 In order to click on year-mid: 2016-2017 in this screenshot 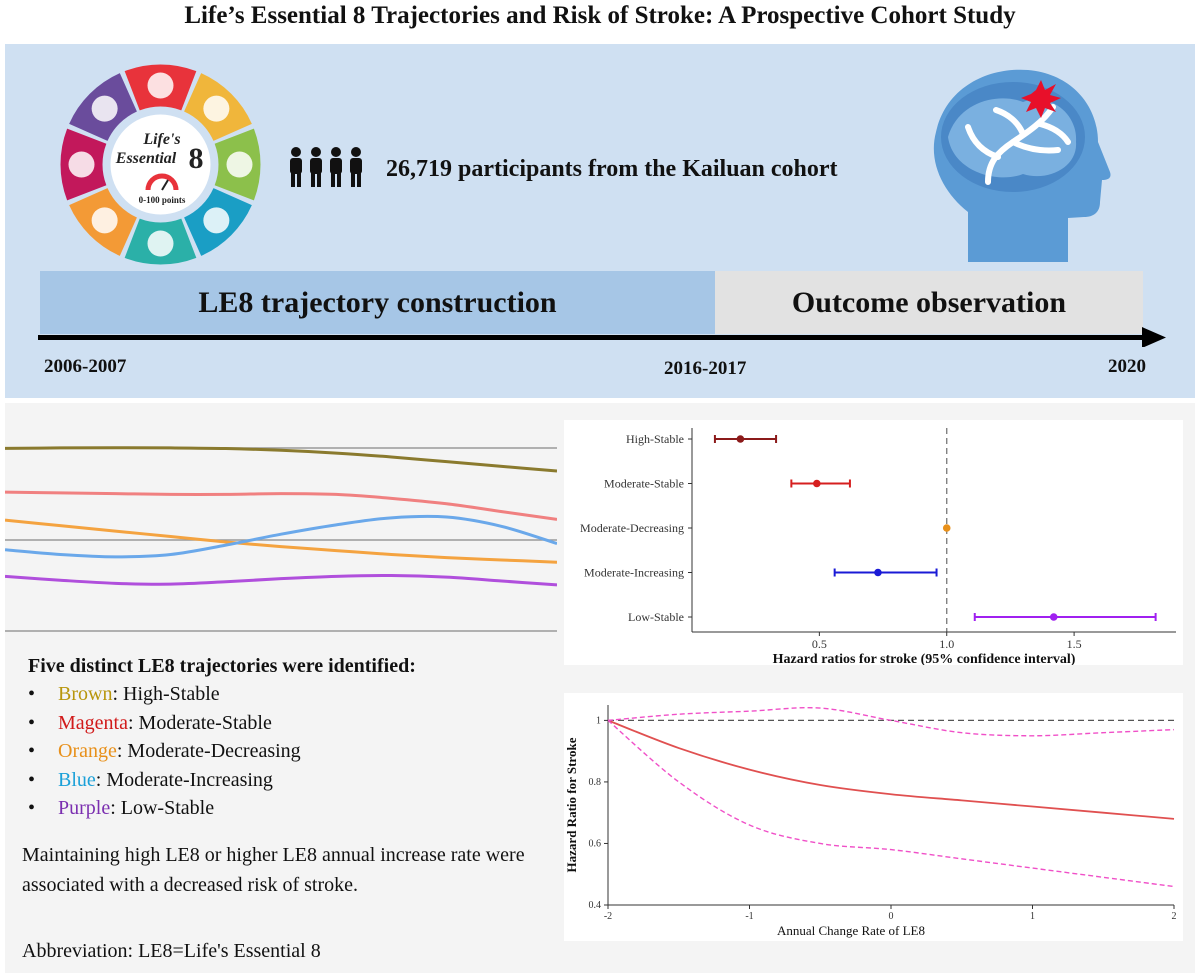, I will do `click(705, 368)`.